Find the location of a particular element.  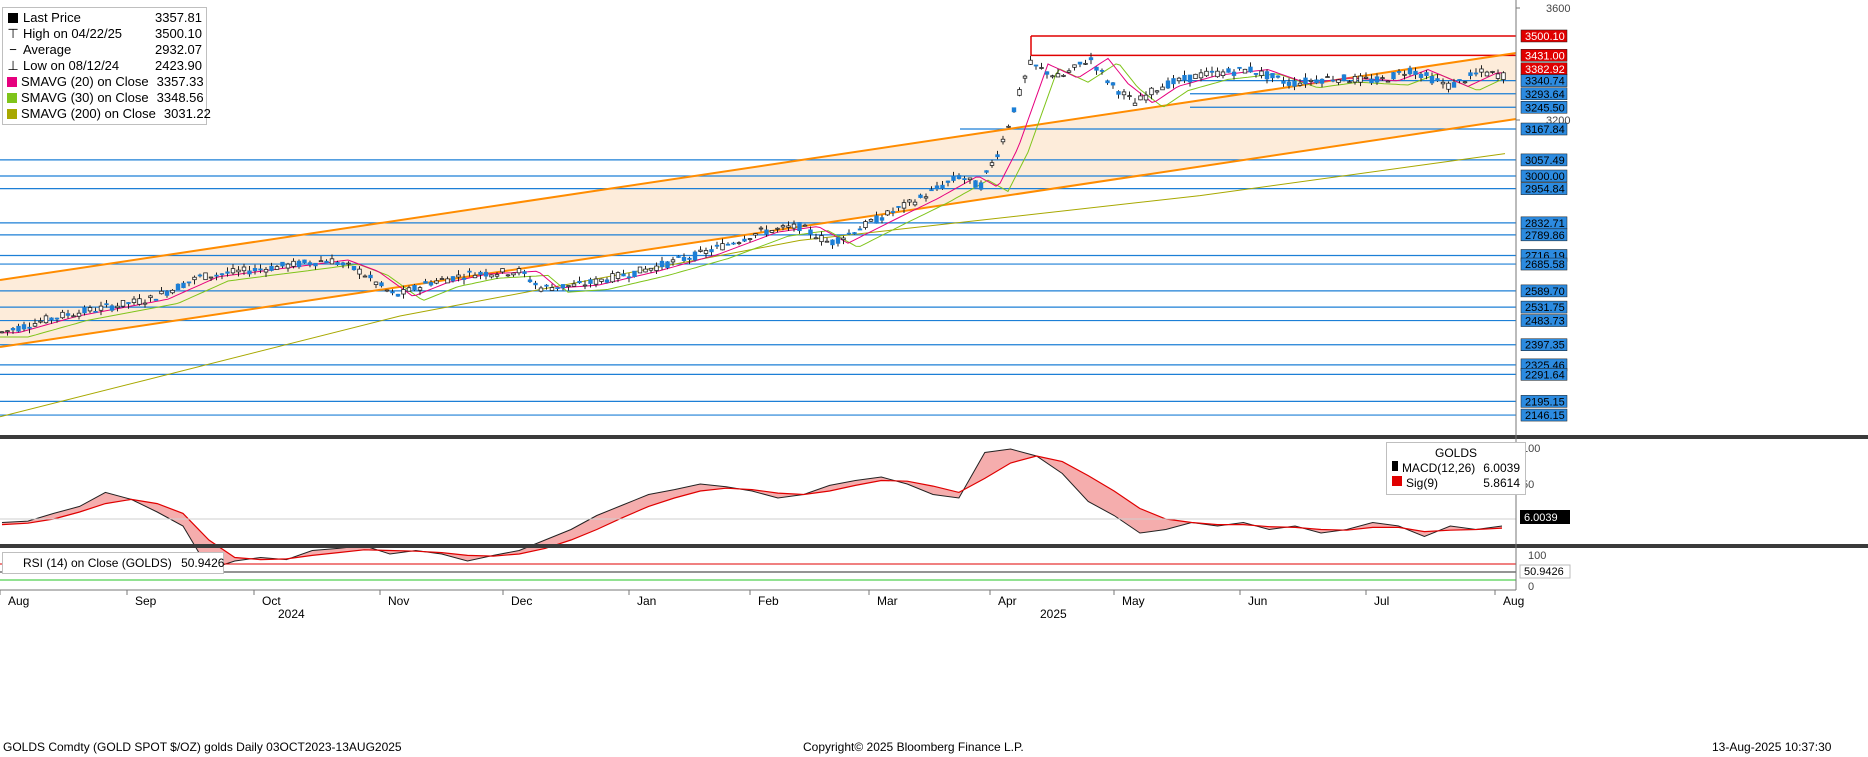

year-label: 2024 is located at coordinates (291, 614).